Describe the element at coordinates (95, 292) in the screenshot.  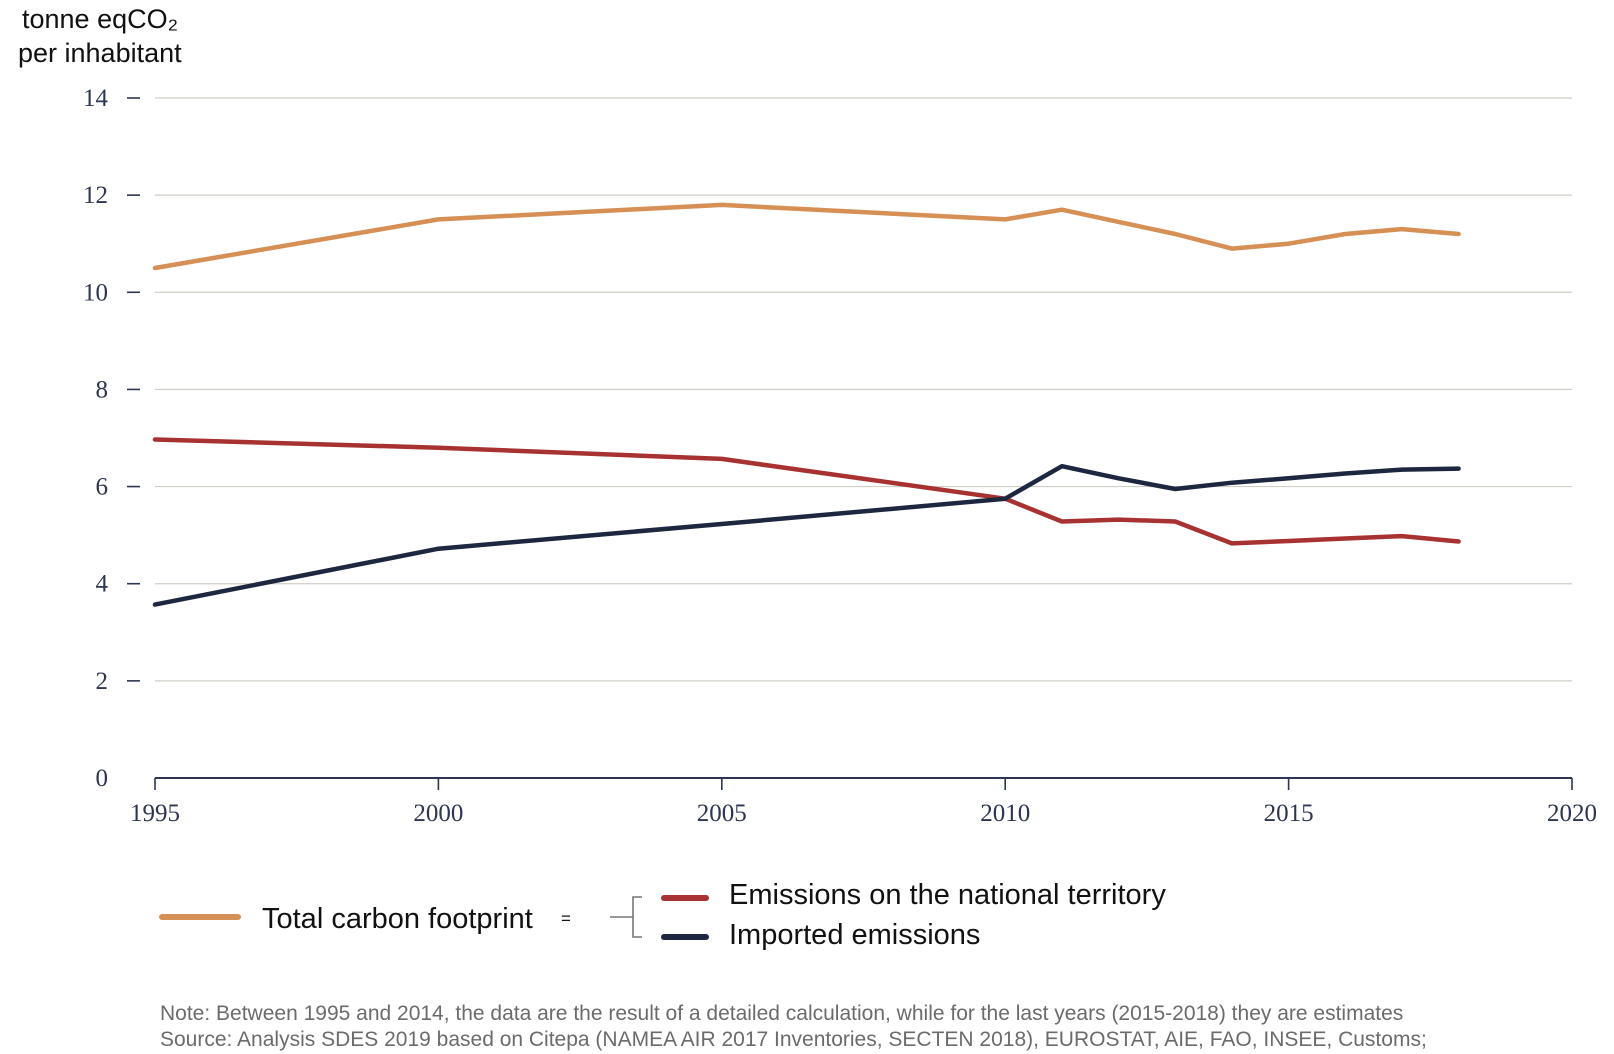
I see `y-tick-label-10: 10` at that location.